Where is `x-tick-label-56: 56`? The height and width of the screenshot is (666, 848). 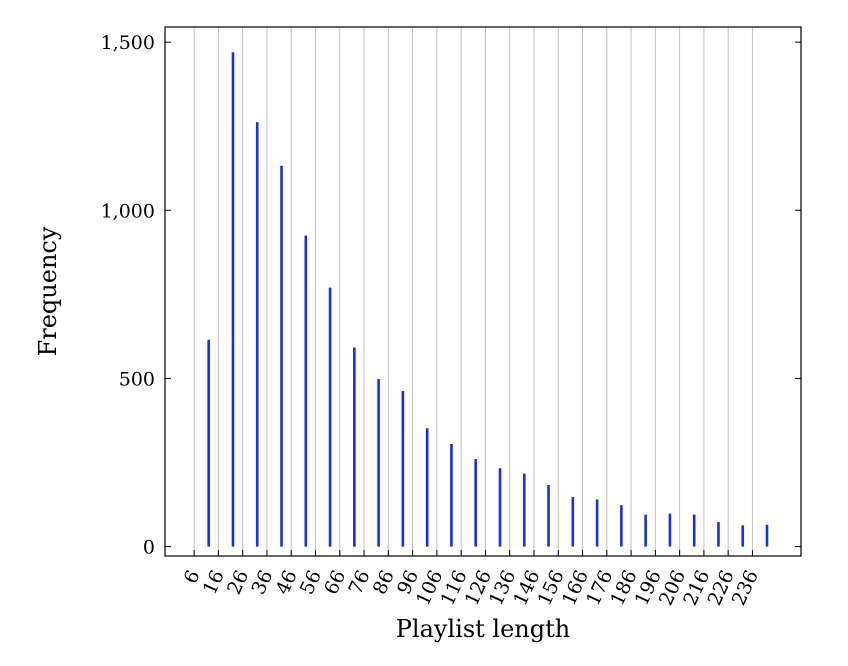 x-tick-label-56: 56 is located at coordinates (311, 582).